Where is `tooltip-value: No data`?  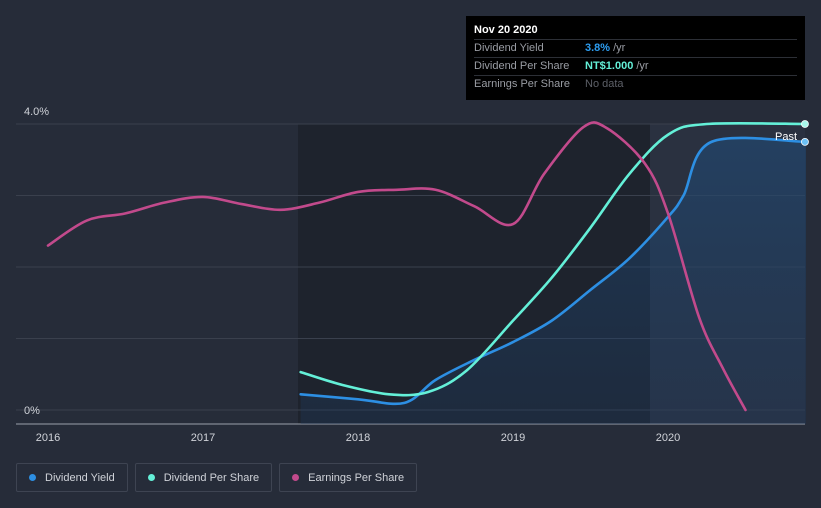
tooltip-value: No data is located at coordinates (604, 84).